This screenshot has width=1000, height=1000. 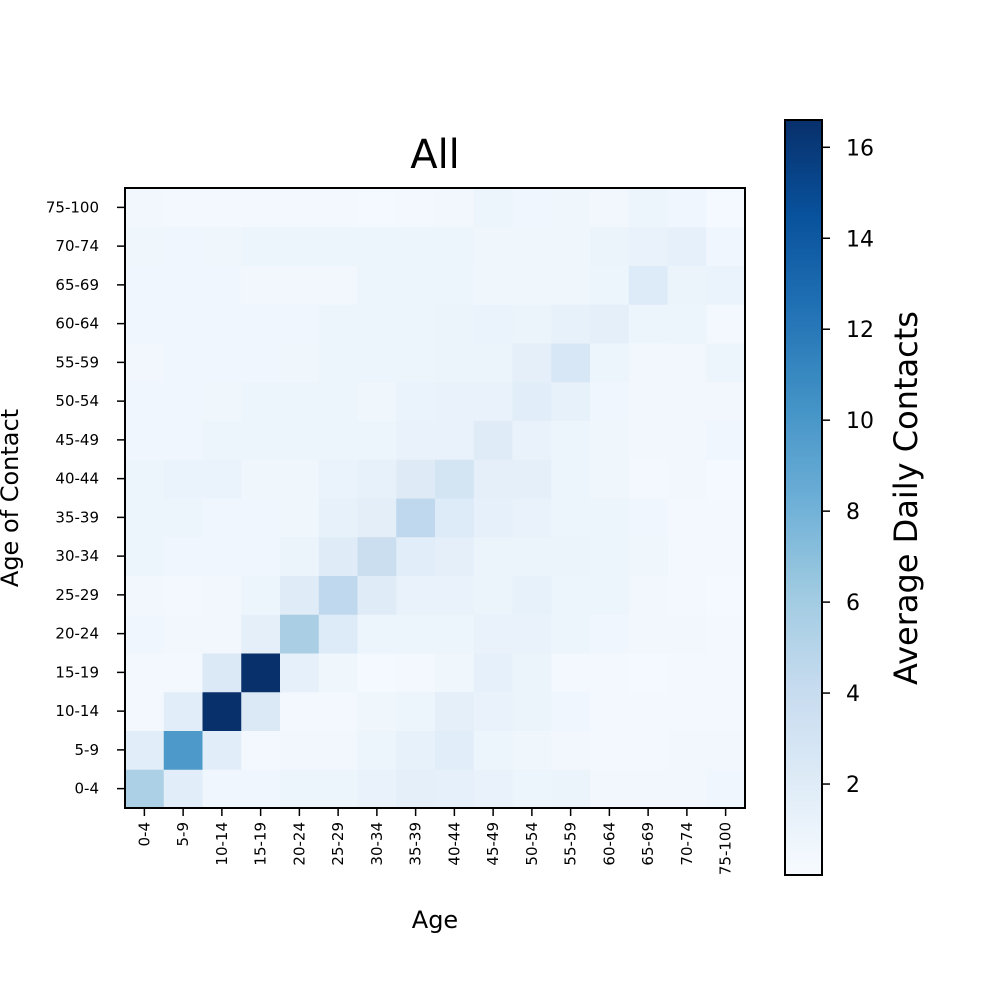 What do you see at coordinates (144, 834) in the screenshot?
I see `x-tick-label: 0-4` at bounding box center [144, 834].